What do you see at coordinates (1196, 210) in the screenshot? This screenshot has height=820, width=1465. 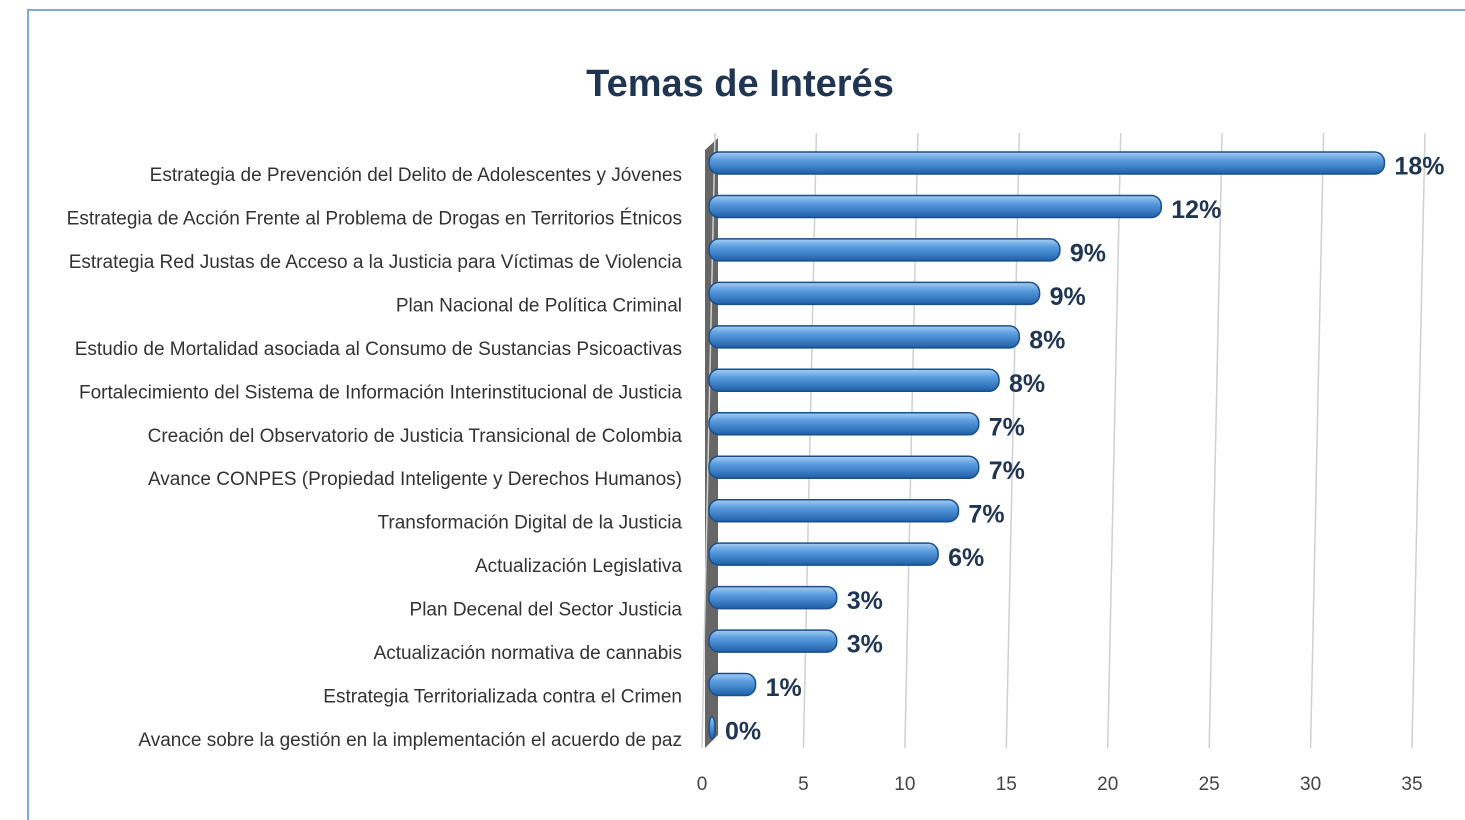 I see `value-label: 12%` at bounding box center [1196, 210].